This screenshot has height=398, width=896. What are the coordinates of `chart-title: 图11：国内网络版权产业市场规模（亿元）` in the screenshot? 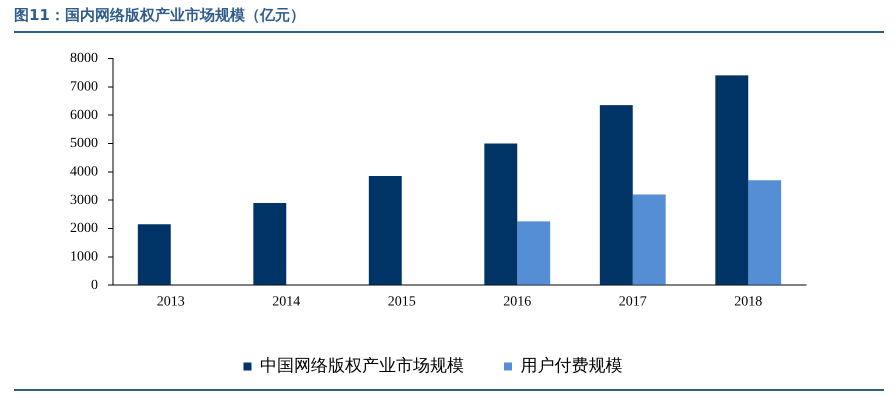 It's located at (159, 15).